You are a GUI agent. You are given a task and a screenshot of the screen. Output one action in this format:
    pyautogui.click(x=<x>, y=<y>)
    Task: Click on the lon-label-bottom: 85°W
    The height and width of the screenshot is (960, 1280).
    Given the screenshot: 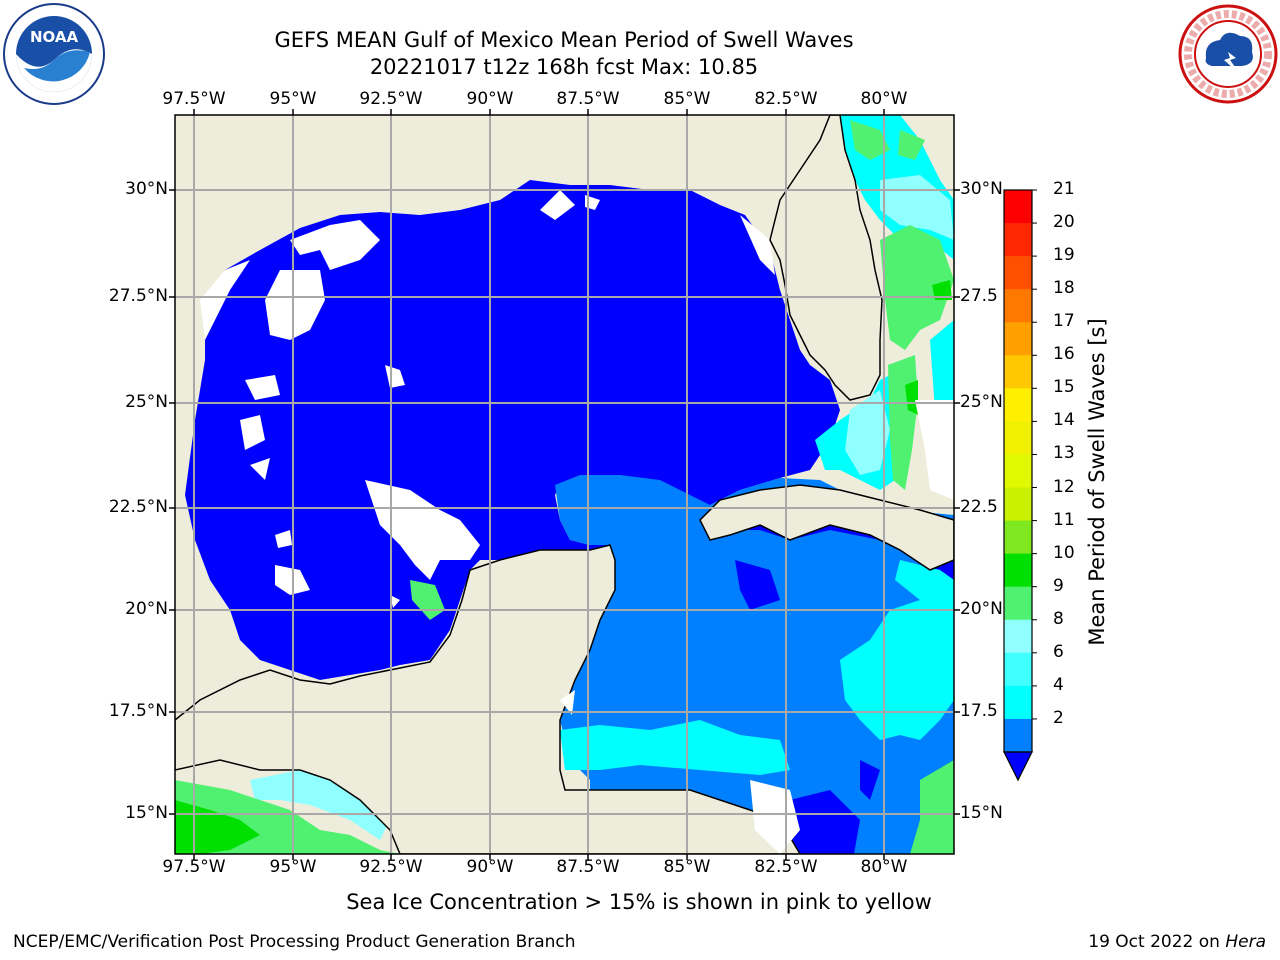 What is the action you would take?
    pyautogui.click(x=687, y=867)
    